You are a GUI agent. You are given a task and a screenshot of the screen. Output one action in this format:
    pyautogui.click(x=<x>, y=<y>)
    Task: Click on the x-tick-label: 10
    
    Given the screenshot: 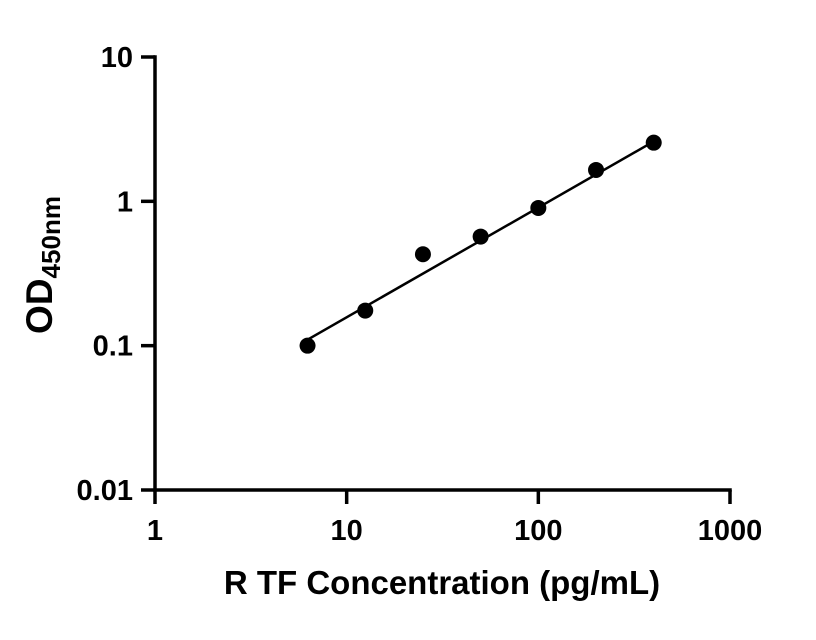 What is the action you would take?
    pyautogui.click(x=347, y=531)
    